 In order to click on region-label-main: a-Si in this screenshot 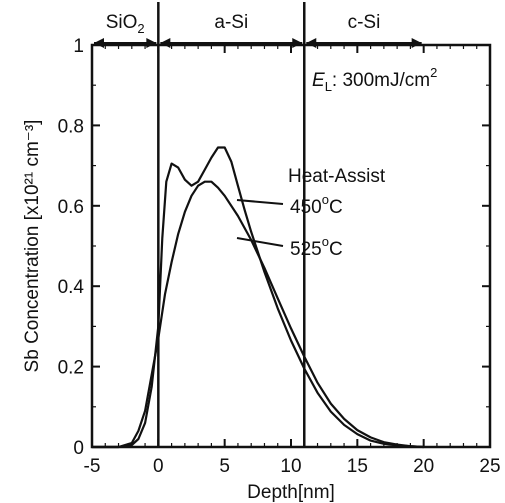, I will do `click(231, 22)`.